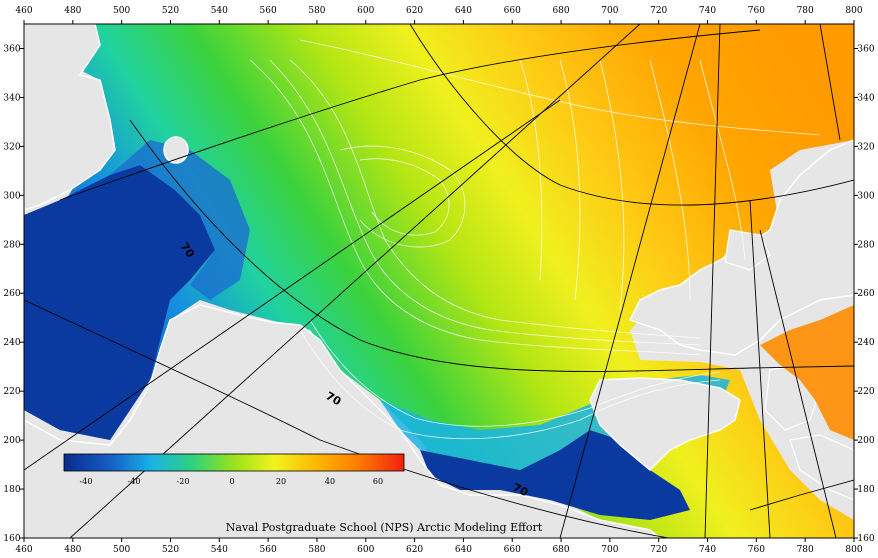 The height and width of the screenshot is (558, 878). What do you see at coordinates (512, 11) in the screenshot?
I see `x-tick-label-top: 660` at bounding box center [512, 11].